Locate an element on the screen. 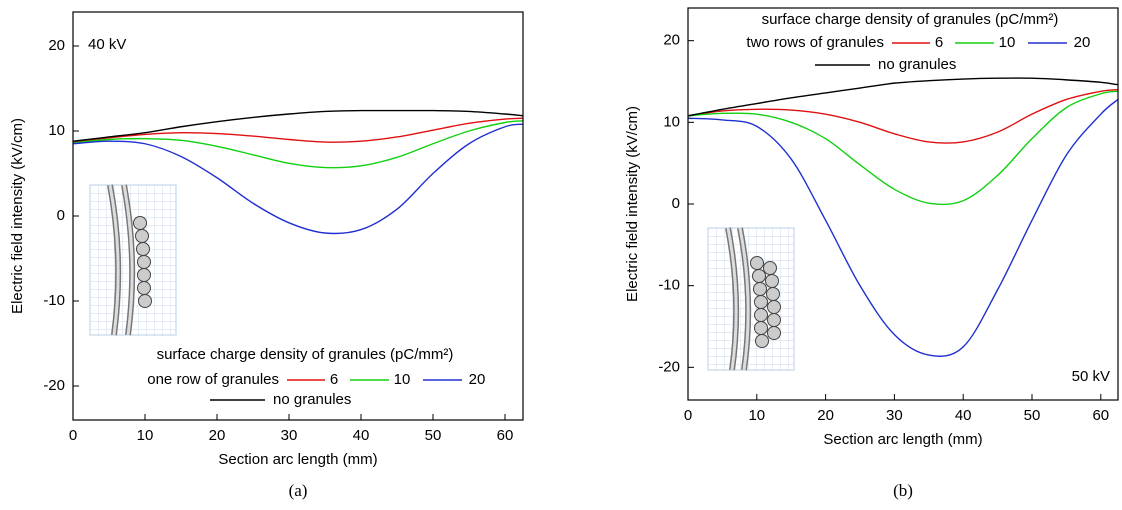 This screenshot has height=510, width=1122. caption: (b) is located at coordinates (903, 490).